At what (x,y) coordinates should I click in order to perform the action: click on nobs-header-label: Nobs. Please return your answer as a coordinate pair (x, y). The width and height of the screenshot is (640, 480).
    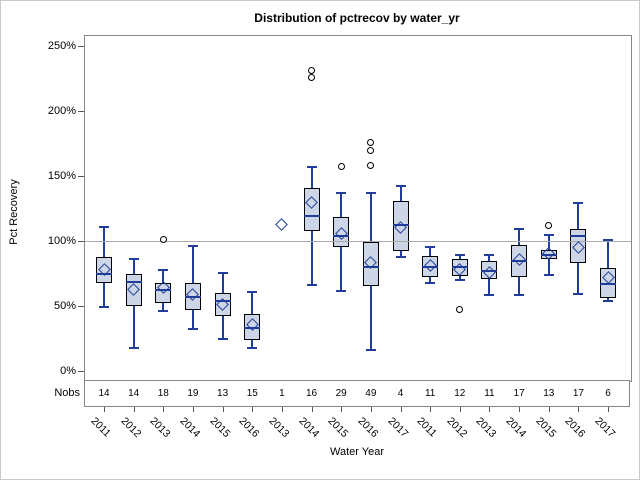
    Looking at the image, I should click on (67, 393).